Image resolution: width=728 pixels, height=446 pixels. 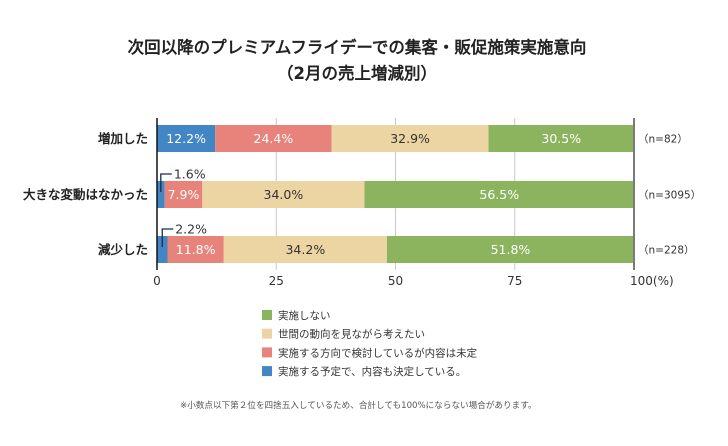 I want to click on sample-size-label: （n=82）, so click(x=663, y=140).